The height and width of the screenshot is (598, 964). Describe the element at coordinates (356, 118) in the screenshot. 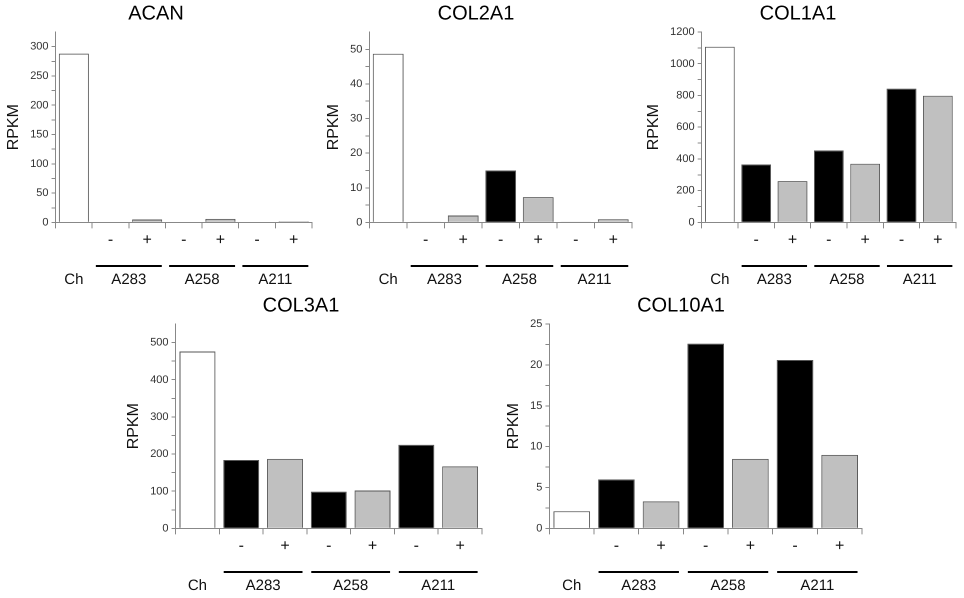

I see `y-tick-label: 30` at that location.